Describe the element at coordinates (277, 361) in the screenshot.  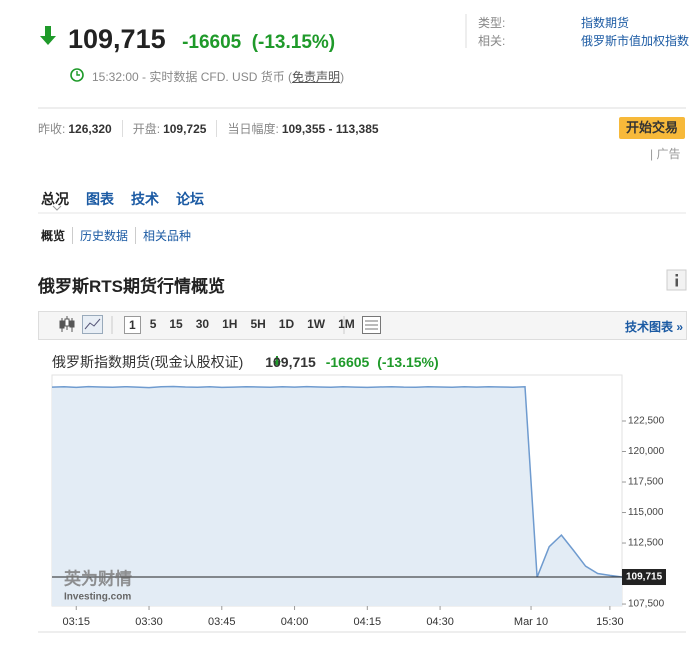
I see `quote-arrow` at that location.